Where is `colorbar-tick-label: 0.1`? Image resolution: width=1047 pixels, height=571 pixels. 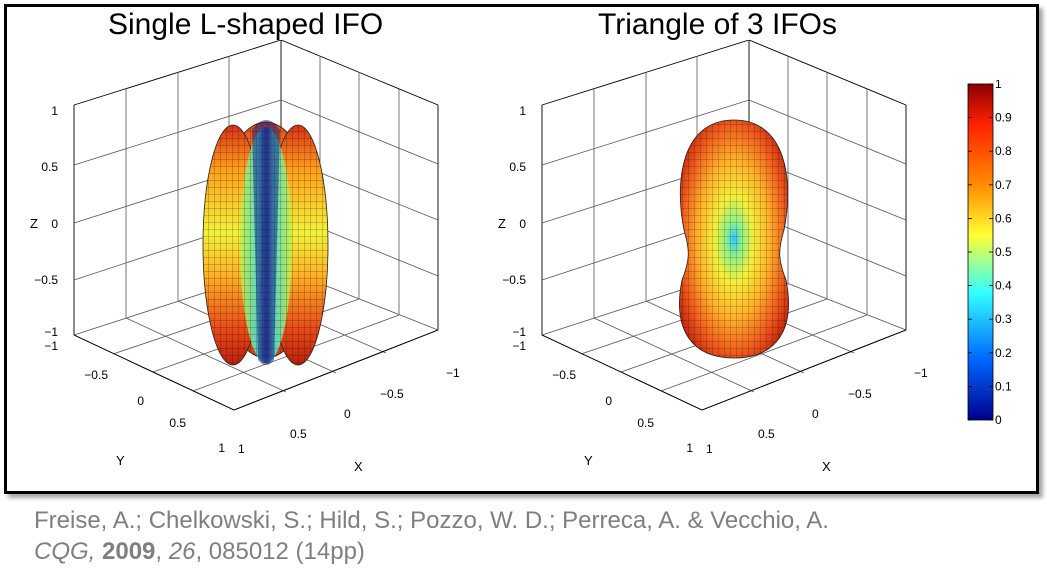 colorbar-tick-label: 0.1 is located at coordinates (1003, 386).